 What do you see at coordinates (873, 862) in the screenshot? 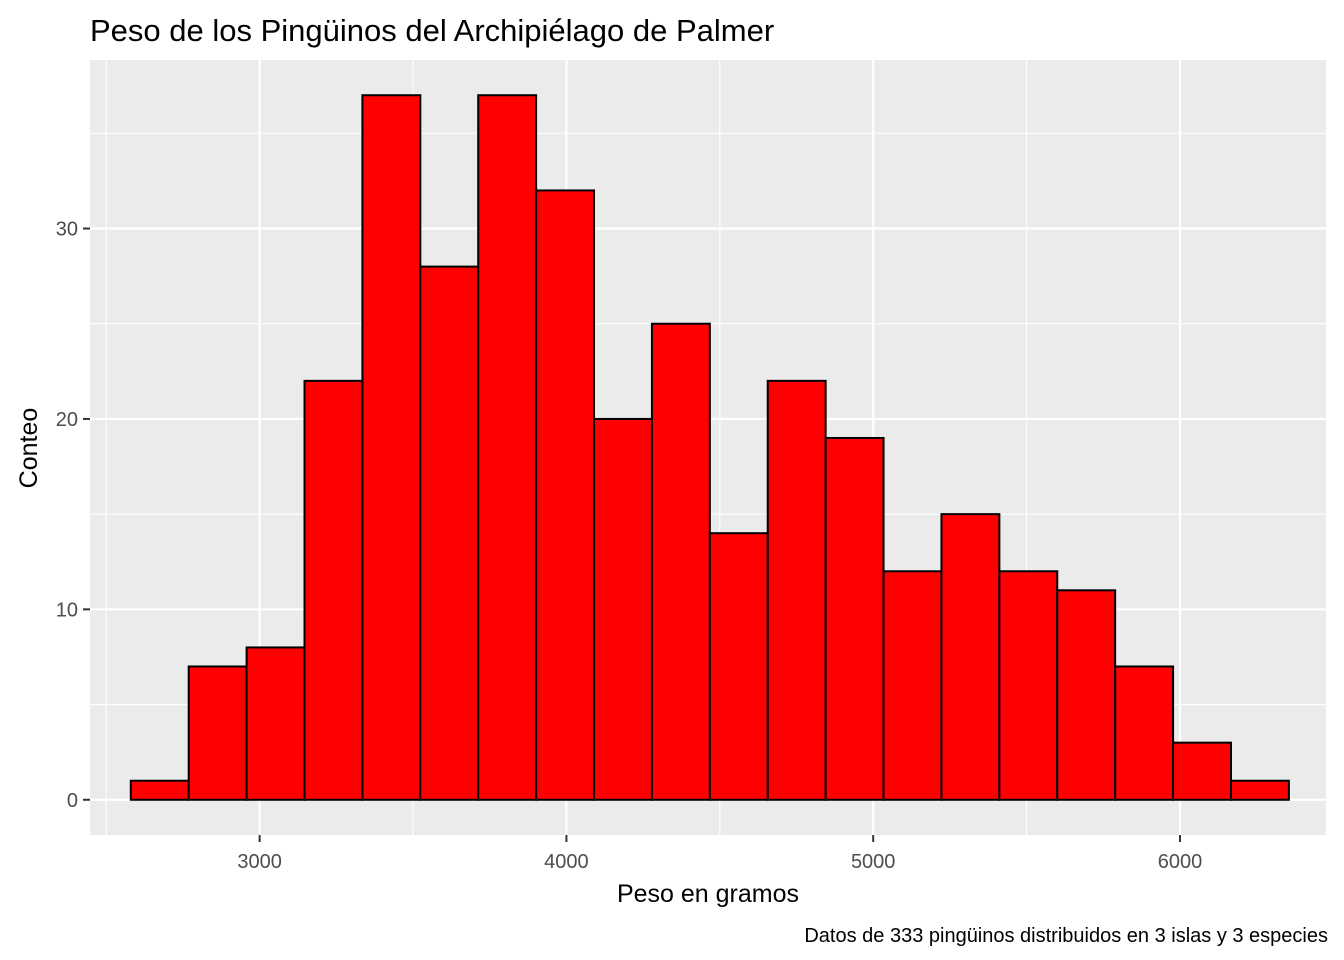
I see `x-tick-label: 5000` at bounding box center [873, 862].